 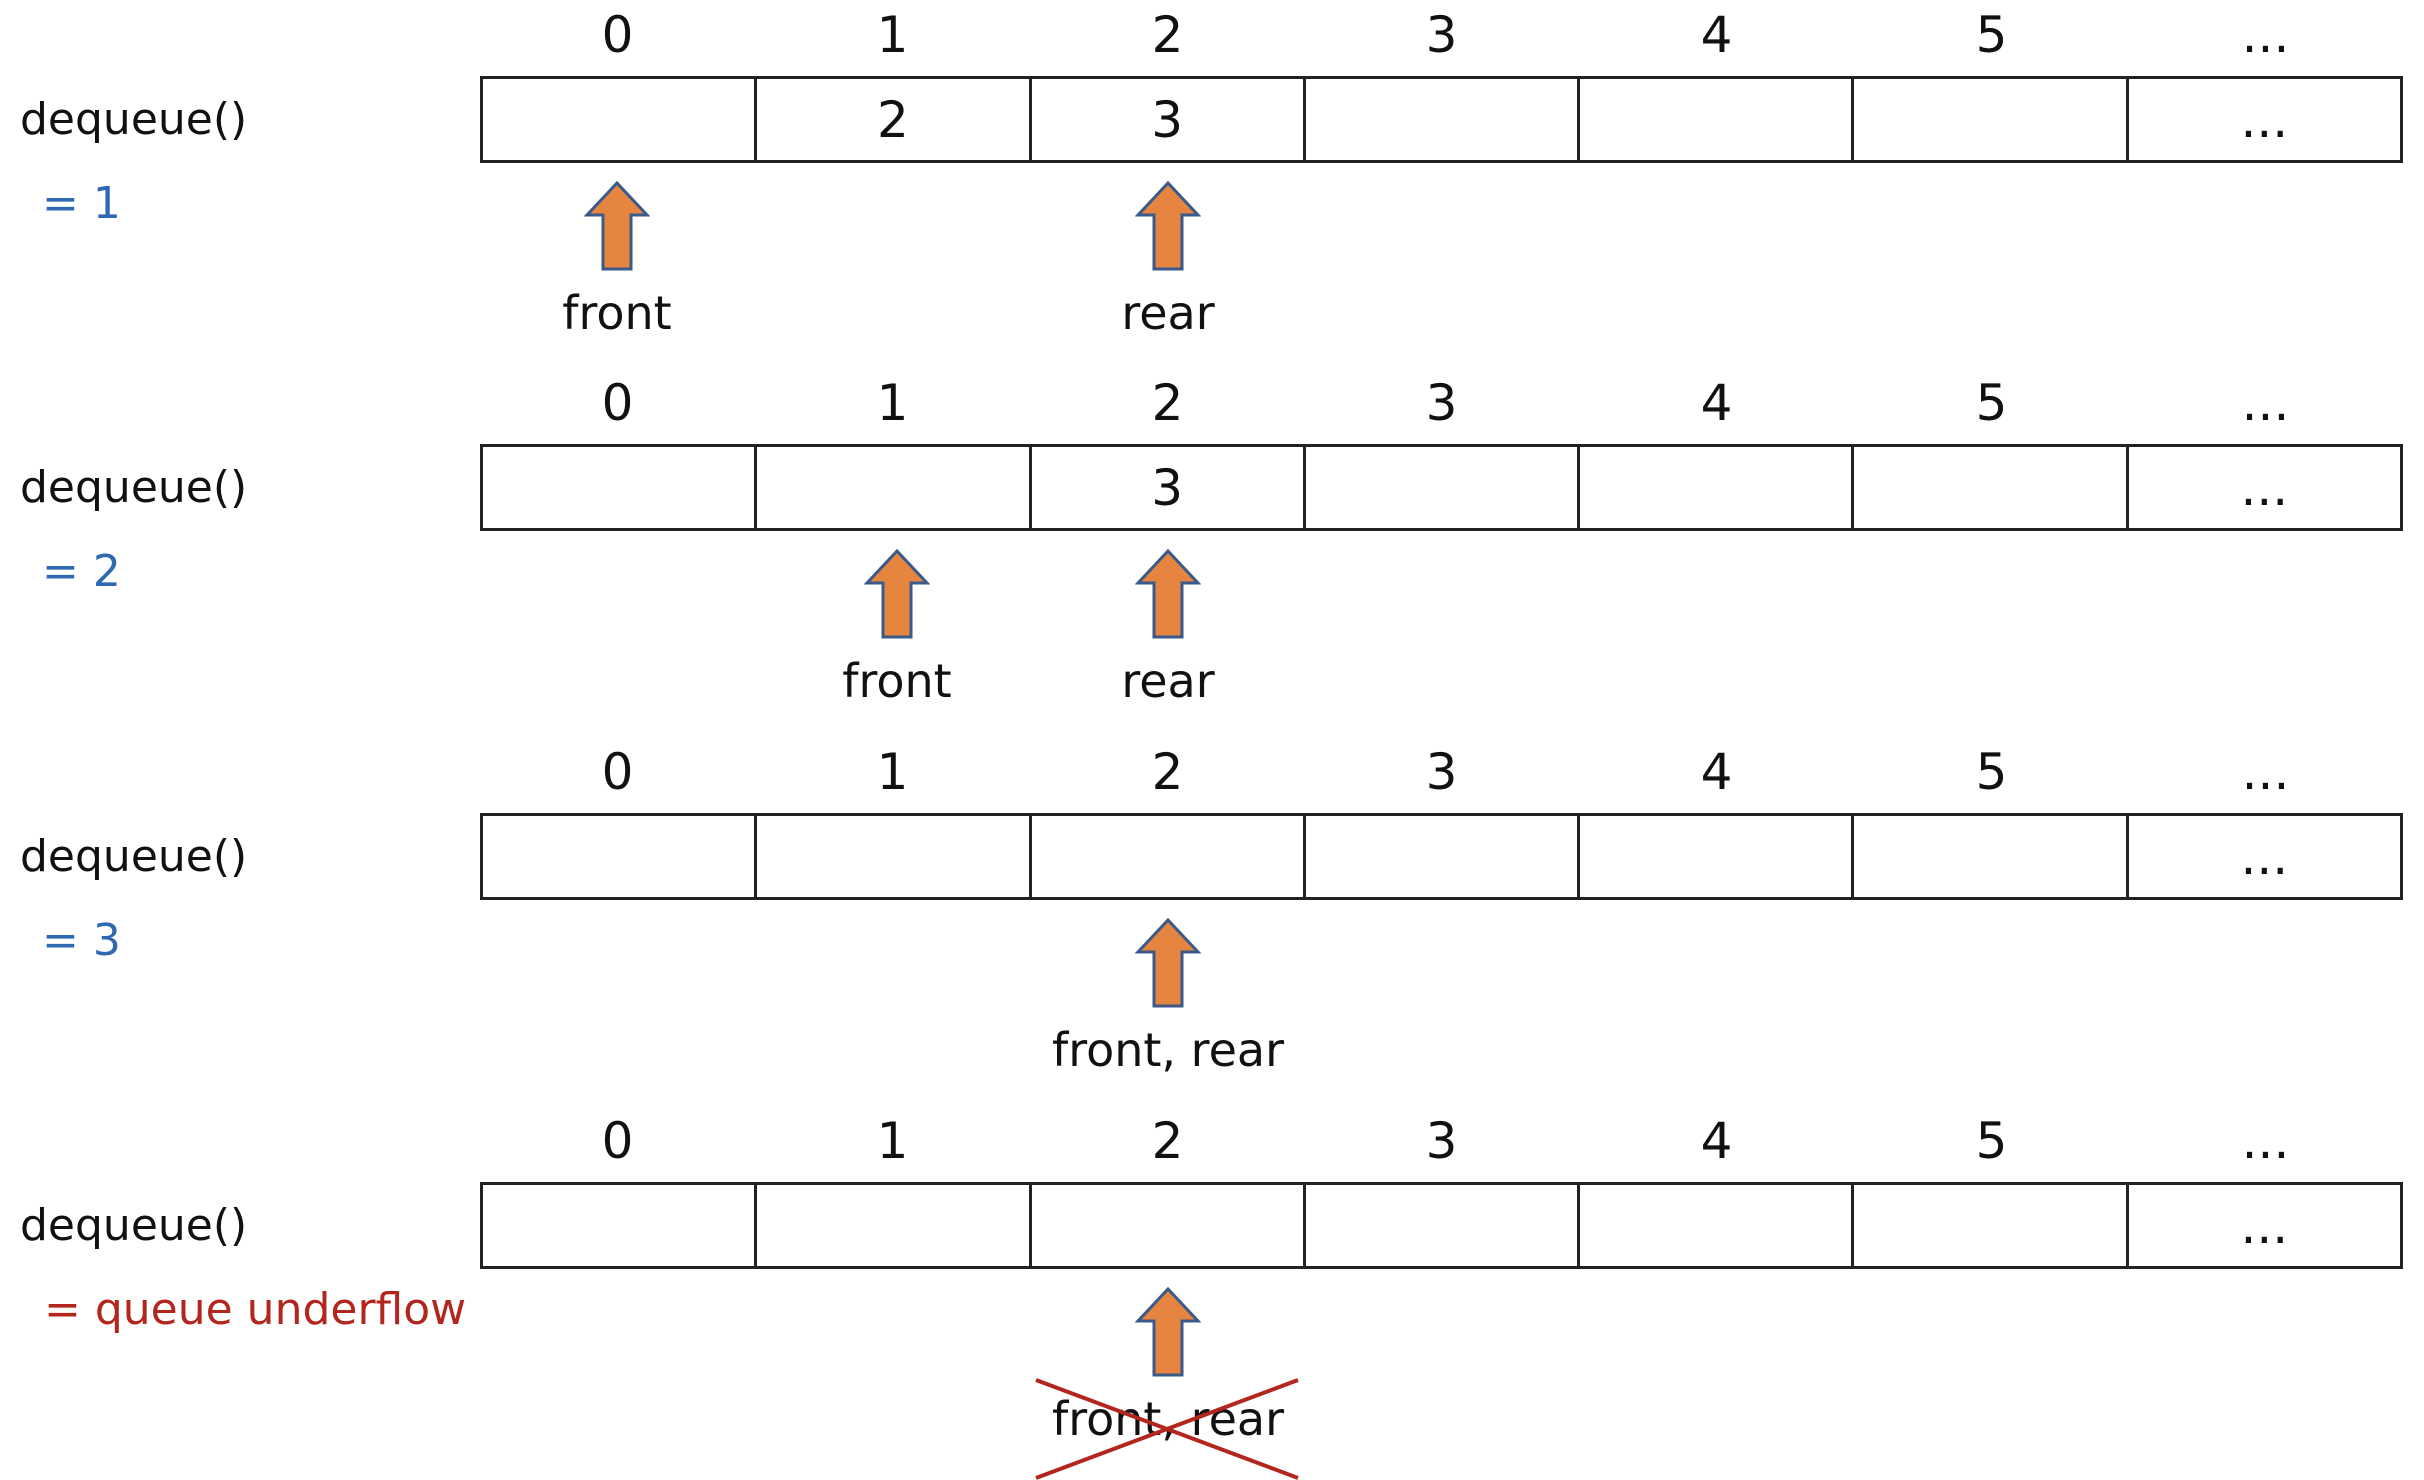 I want to click on queue-cell-1: 2, so click(x=894, y=119).